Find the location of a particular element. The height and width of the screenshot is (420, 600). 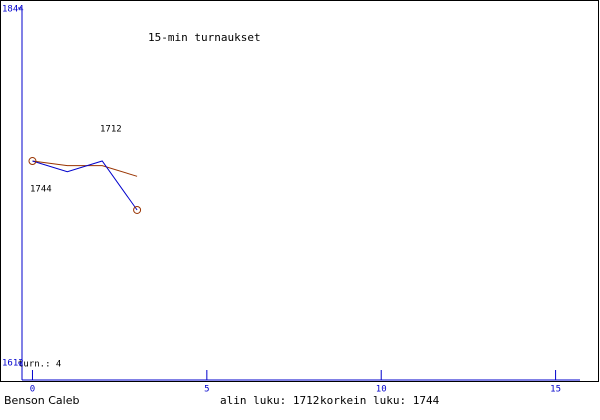

turns-label: turn.: 4 is located at coordinates (39, 365).